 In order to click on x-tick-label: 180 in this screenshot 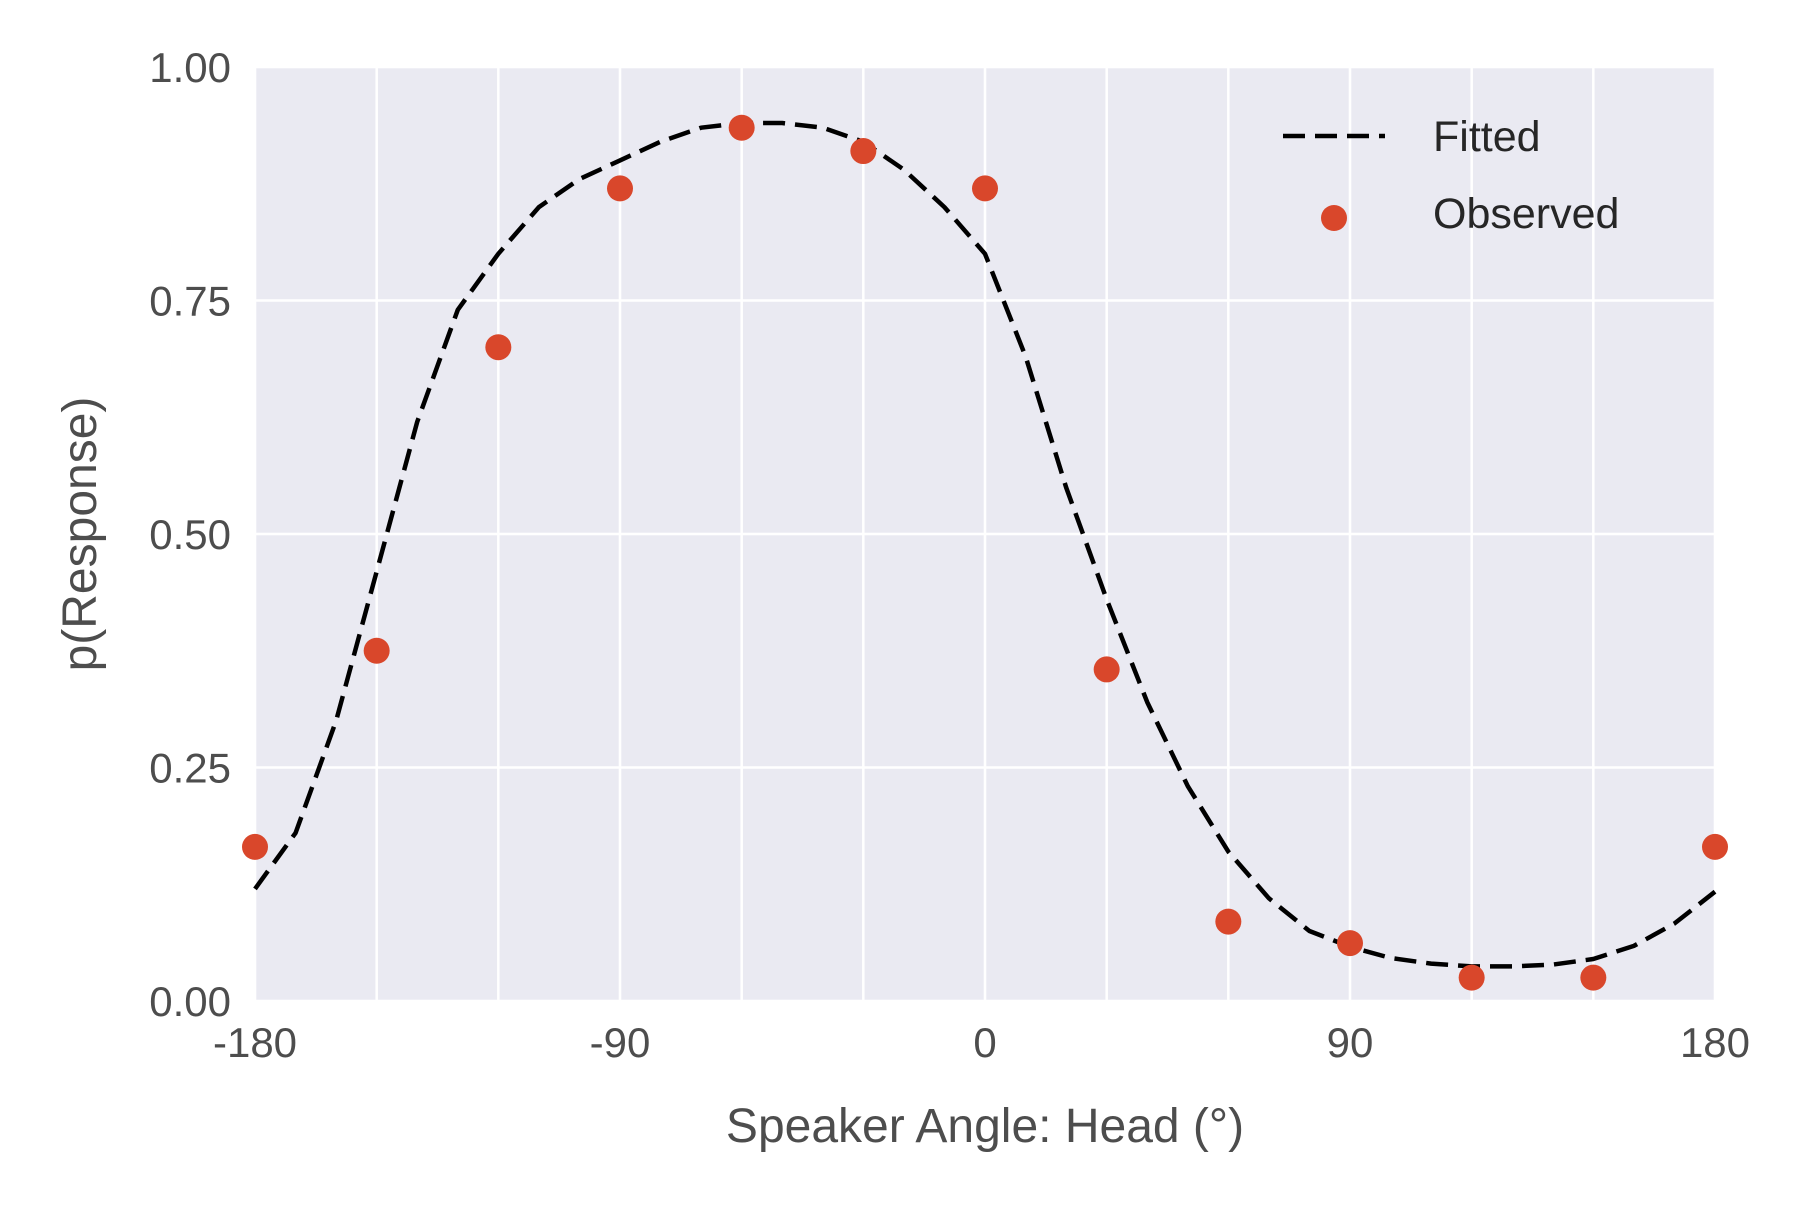, I will do `click(1715, 1042)`.